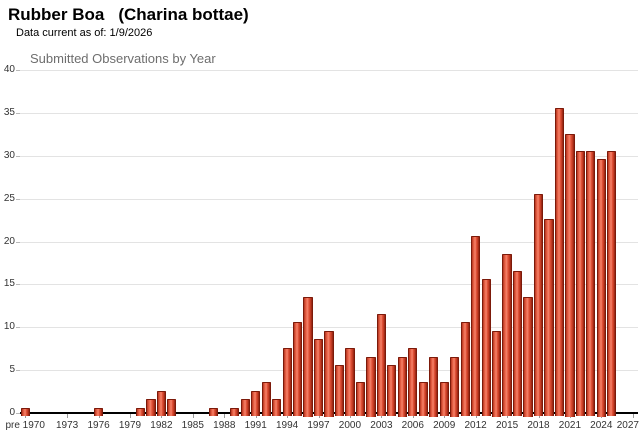  What do you see at coordinates (381, 365) in the screenshot?
I see `bar-2003` at bounding box center [381, 365].